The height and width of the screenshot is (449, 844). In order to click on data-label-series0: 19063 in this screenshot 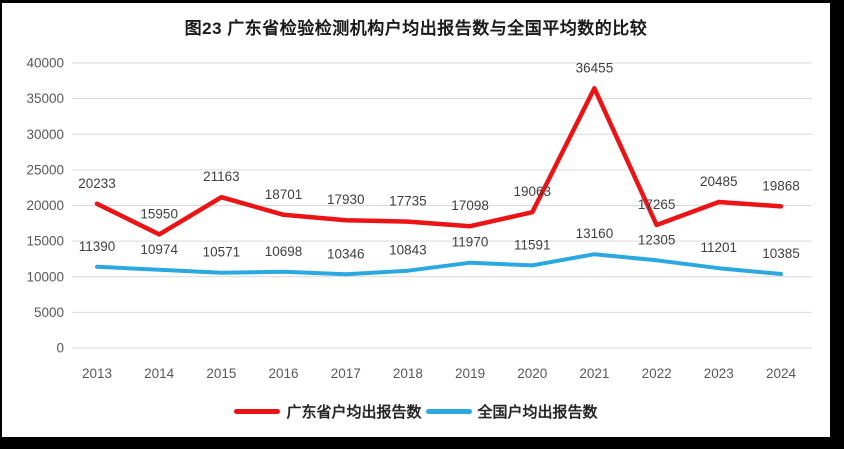, I will do `click(532, 191)`.